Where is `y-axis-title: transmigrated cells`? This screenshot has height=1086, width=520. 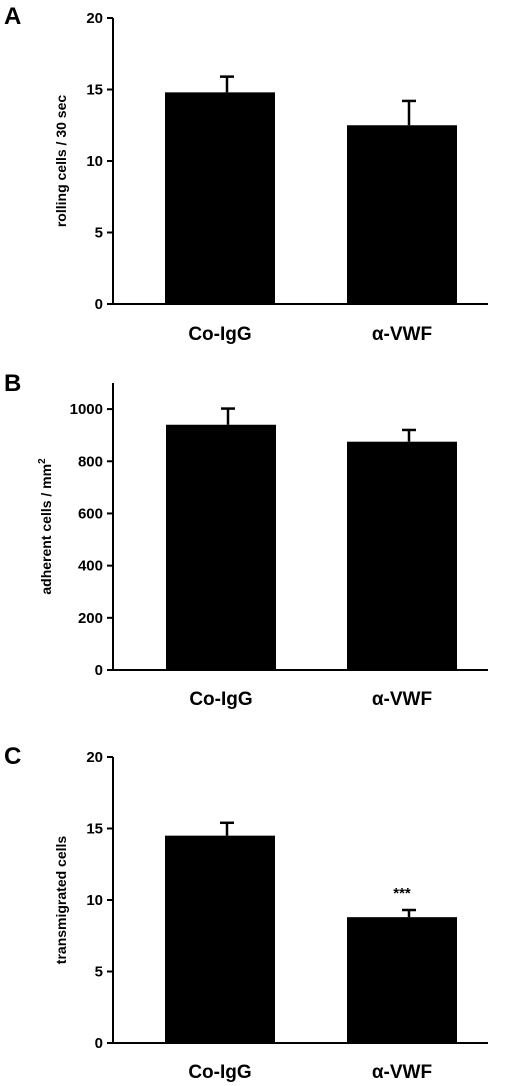 y-axis-title: transmigrated cells is located at coordinates (61, 900).